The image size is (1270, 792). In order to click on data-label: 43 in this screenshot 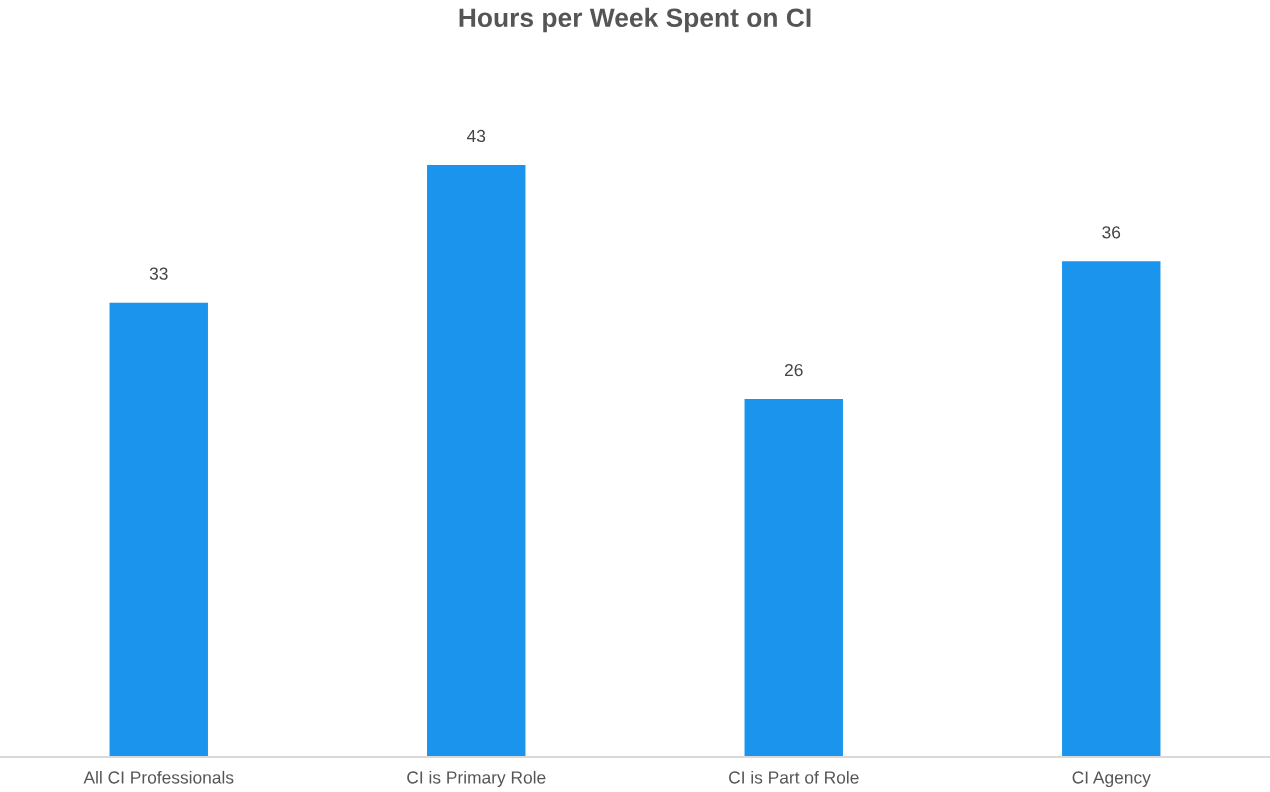, I will do `click(476, 136)`.